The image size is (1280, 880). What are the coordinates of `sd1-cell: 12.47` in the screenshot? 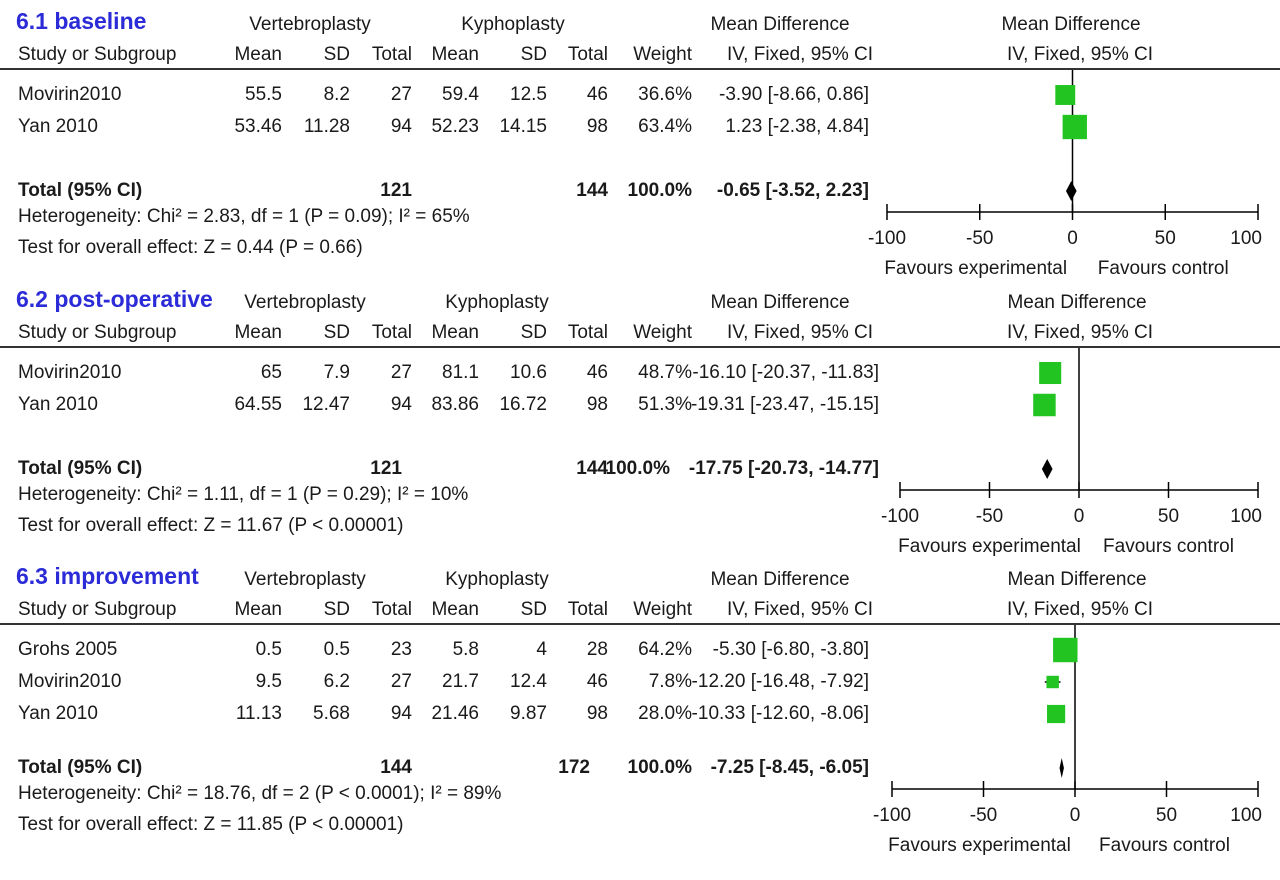 It's located at (326, 404).